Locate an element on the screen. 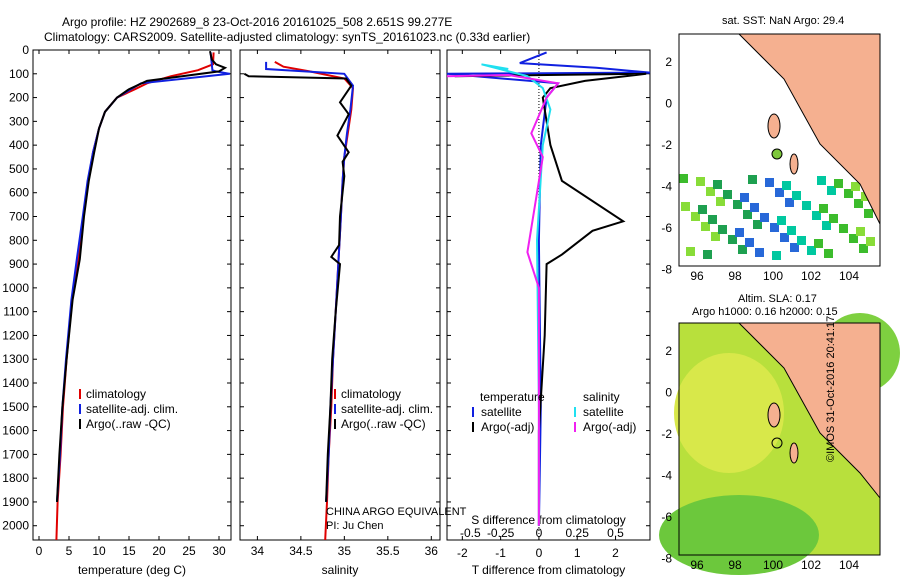 The image size is (900, 580). depth-tick-label: 1300 is located at coordinates (15, 359).